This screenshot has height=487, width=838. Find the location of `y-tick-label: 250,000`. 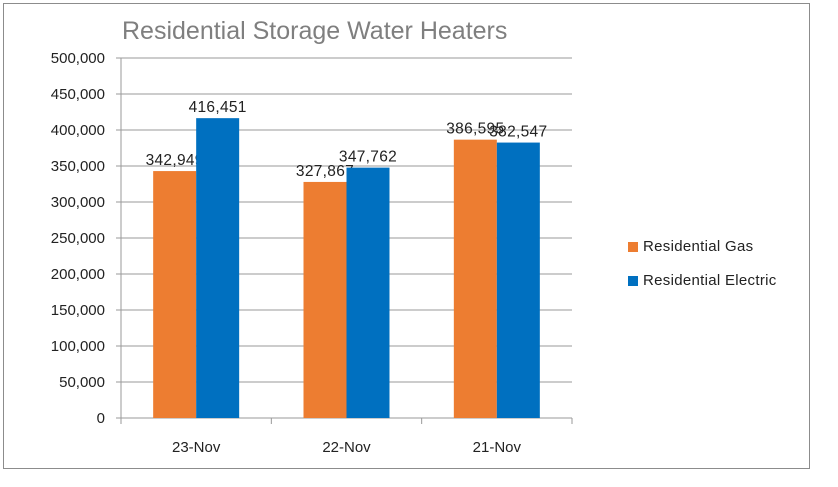

y-tick-label: 250,000 is located at coordinates (78, 238).